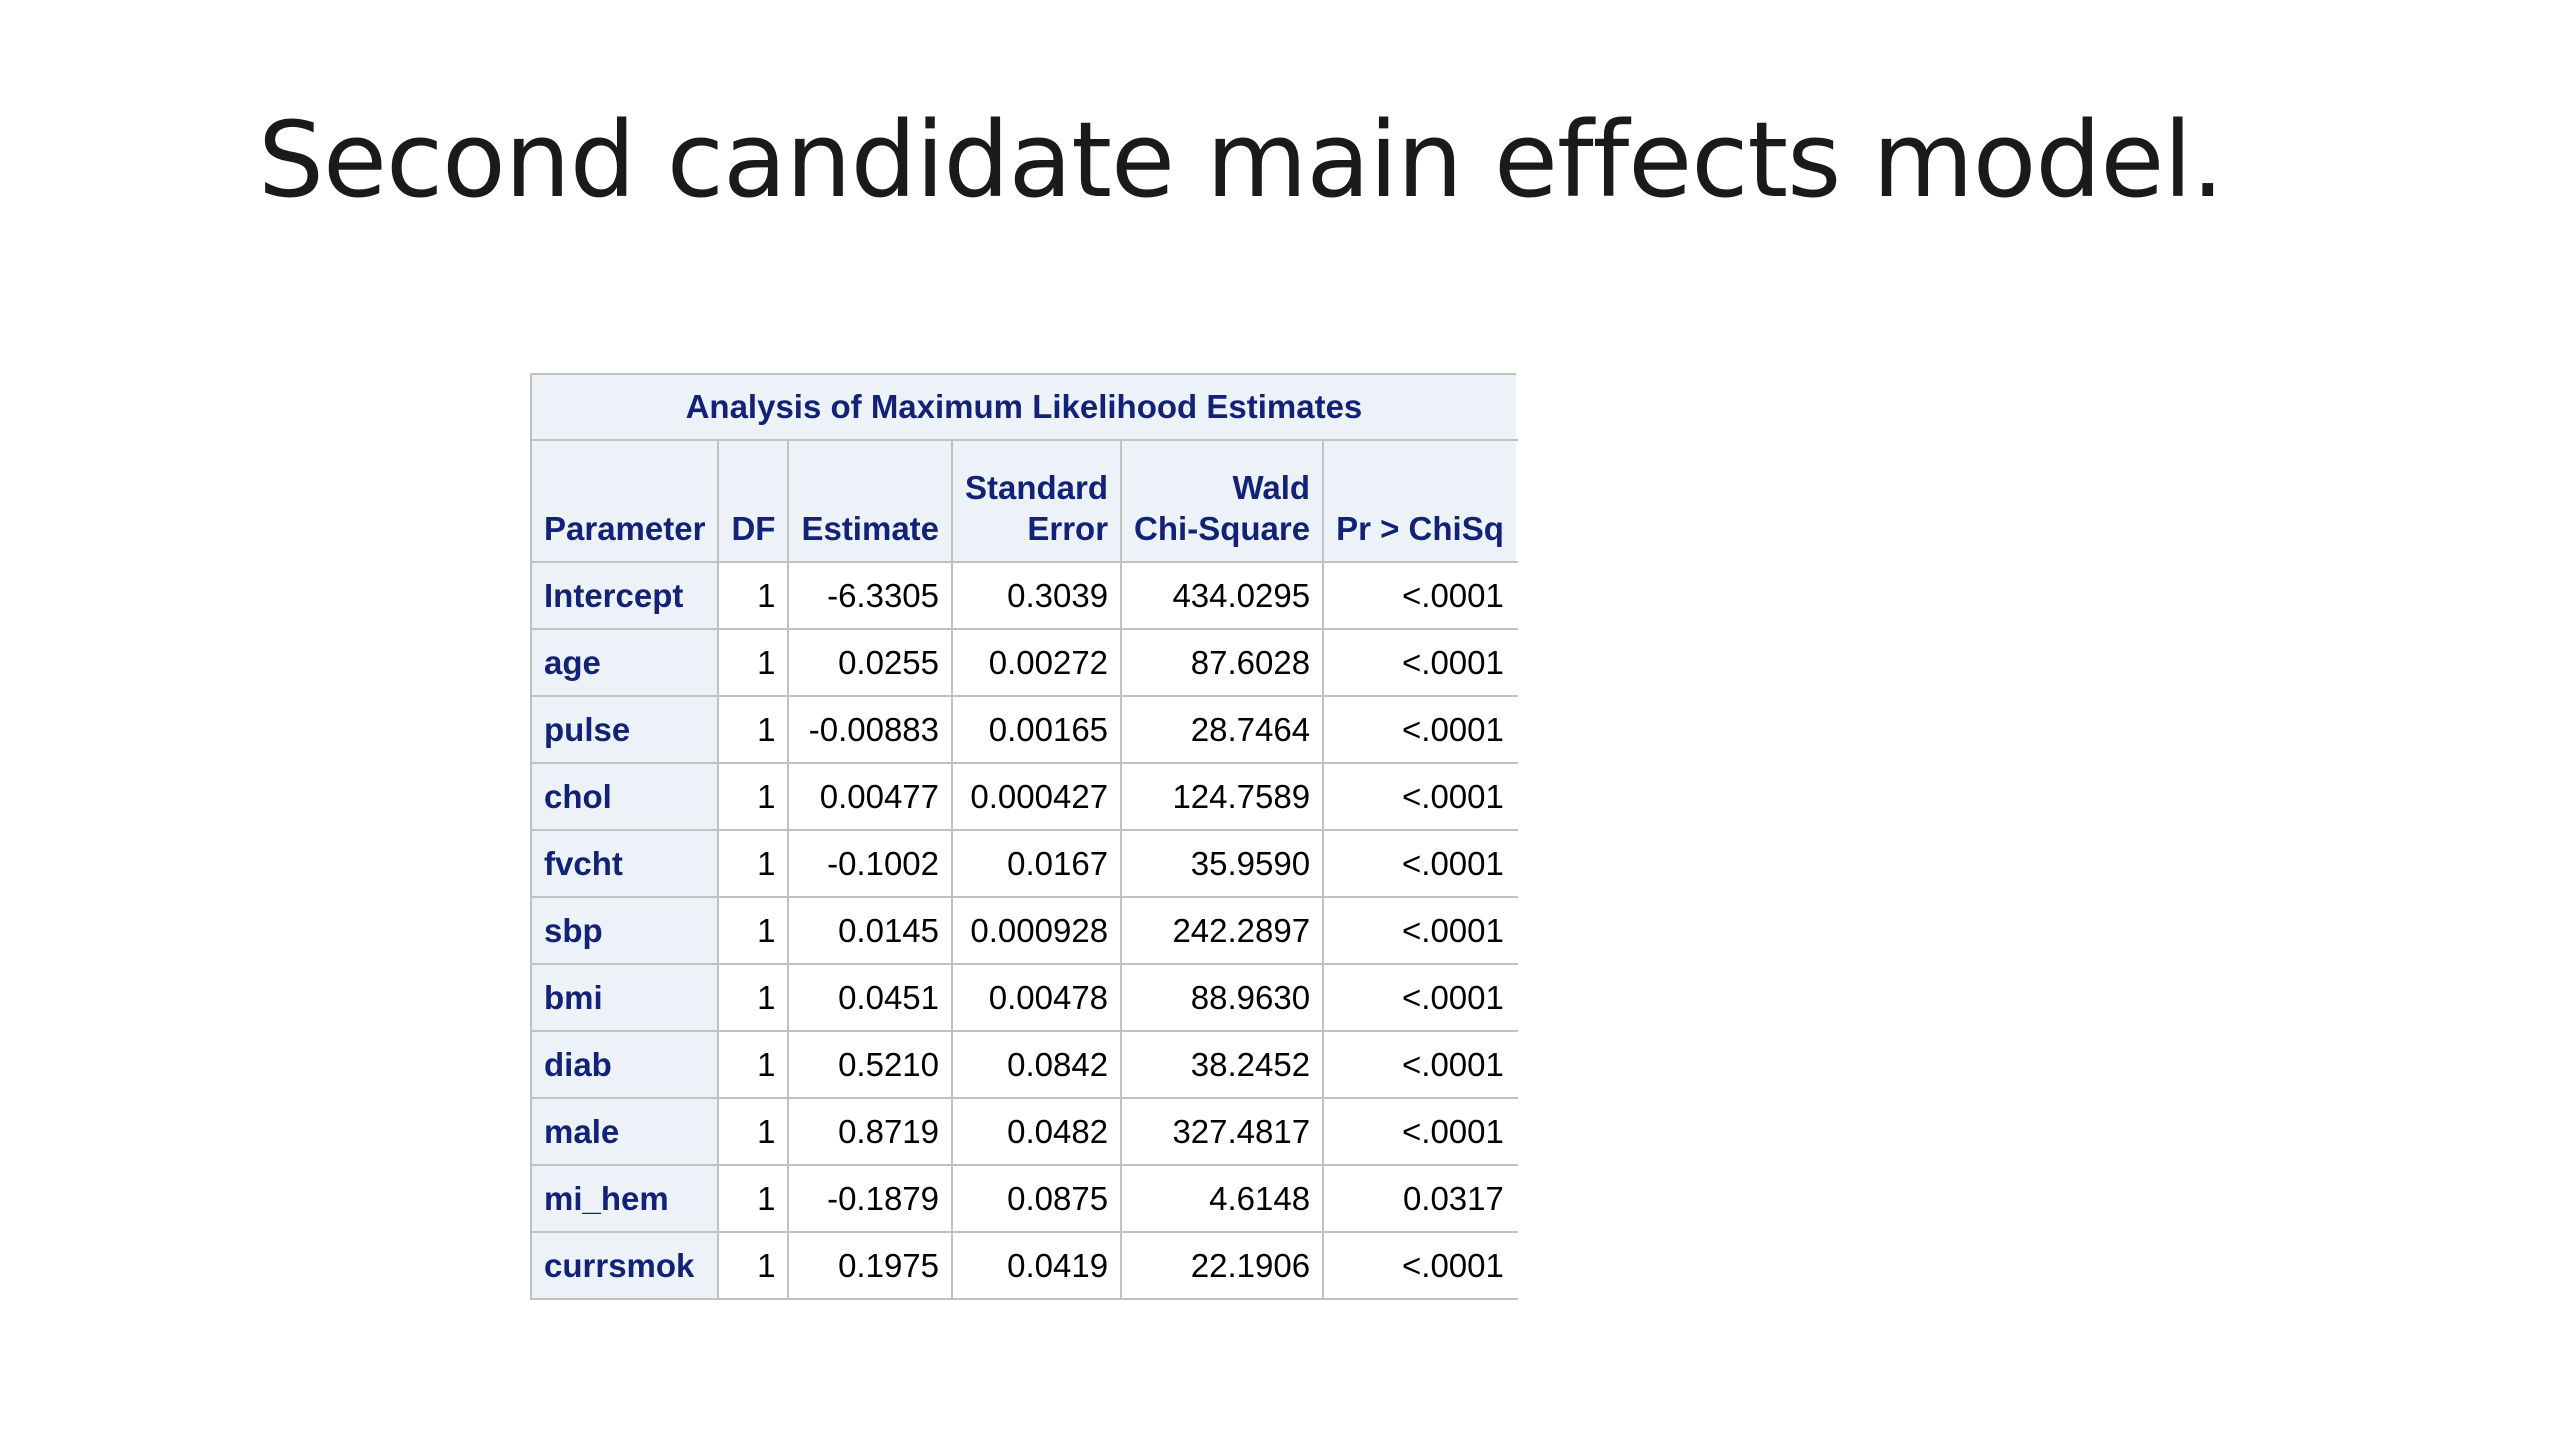  What do you see at coordinates (1222, 662) in the screenshot?
I see `cell-wald-chi-square: 87.6028` at bounding box center [1222, 662].